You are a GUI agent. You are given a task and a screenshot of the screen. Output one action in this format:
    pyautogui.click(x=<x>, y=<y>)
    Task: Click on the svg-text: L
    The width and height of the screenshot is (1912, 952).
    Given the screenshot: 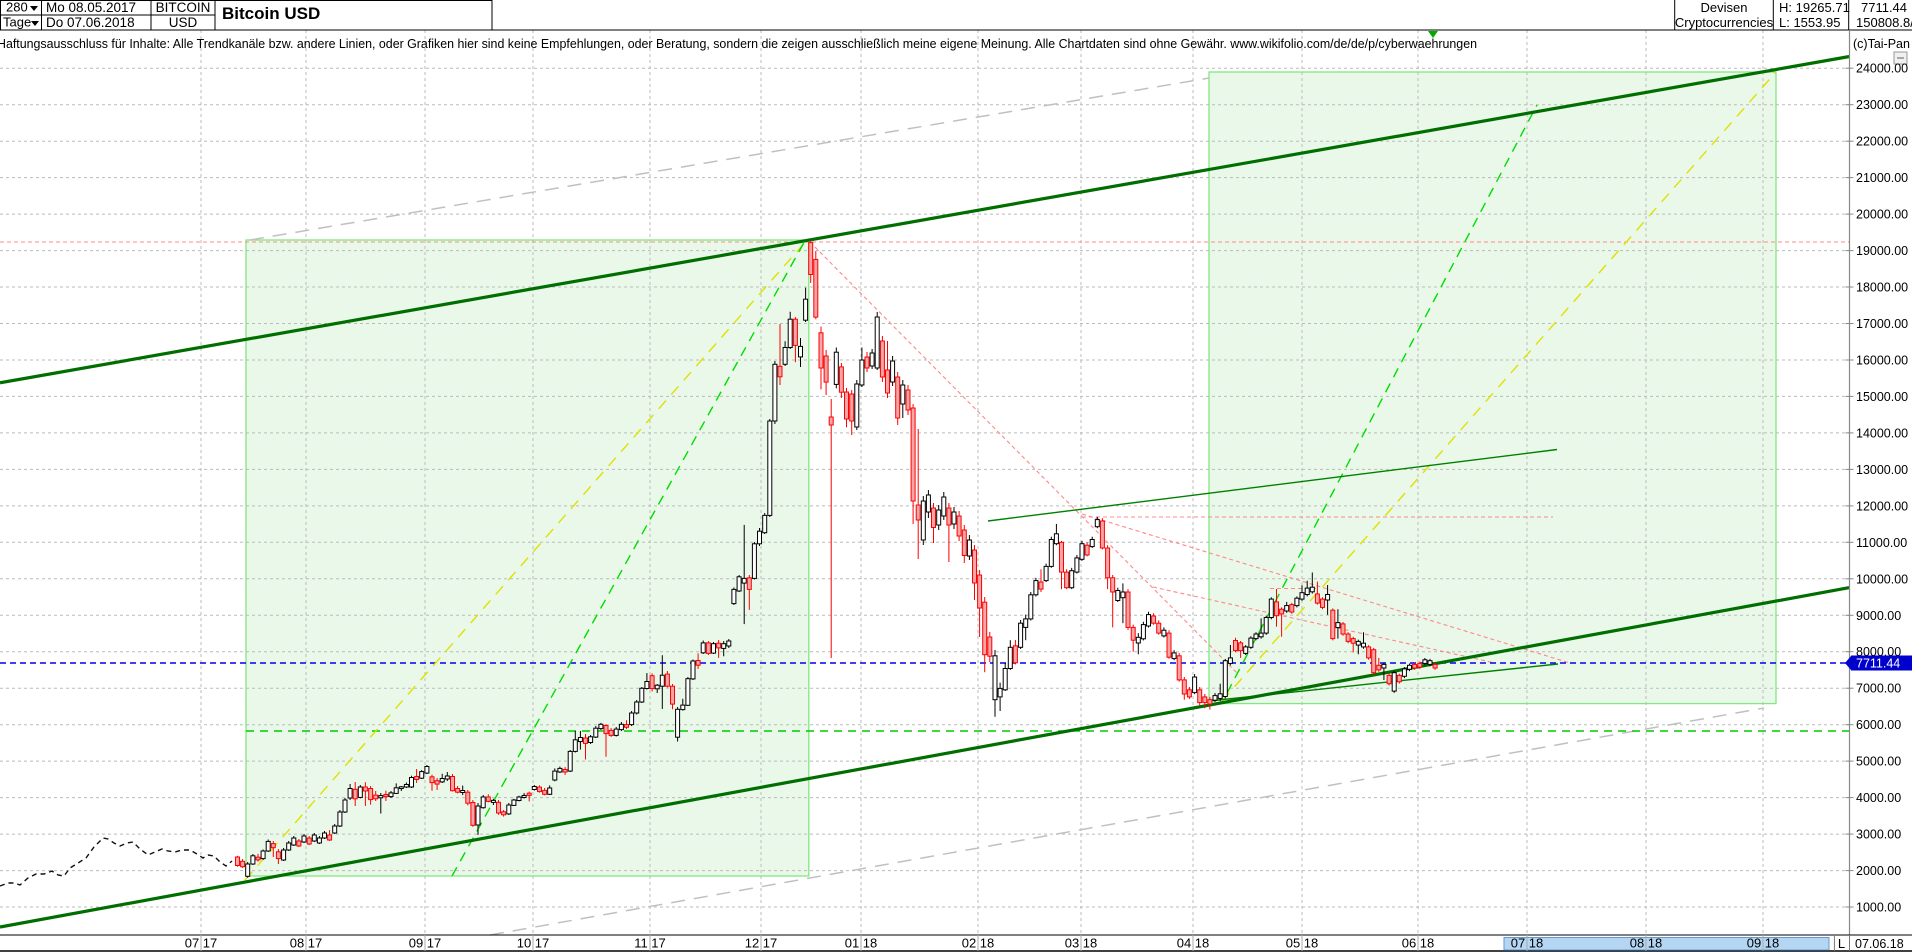 What is the action you would take?
    pyautogui.click(x=1841, y=943)
    